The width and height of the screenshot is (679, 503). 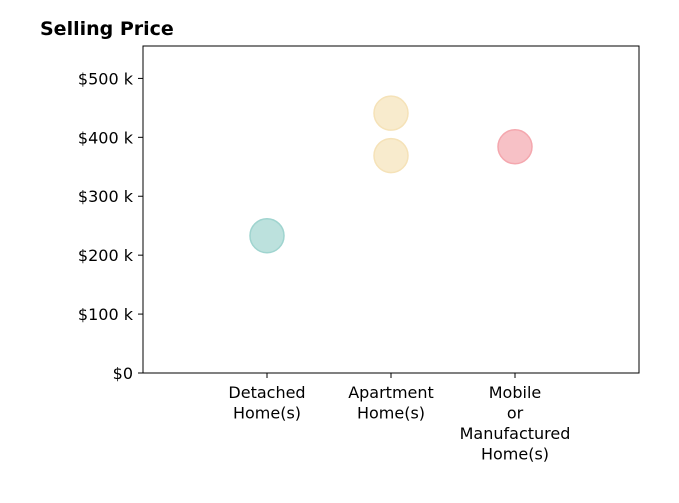 I want to click on x-tick-label-line: Mobile, so click(x=515, y=392).